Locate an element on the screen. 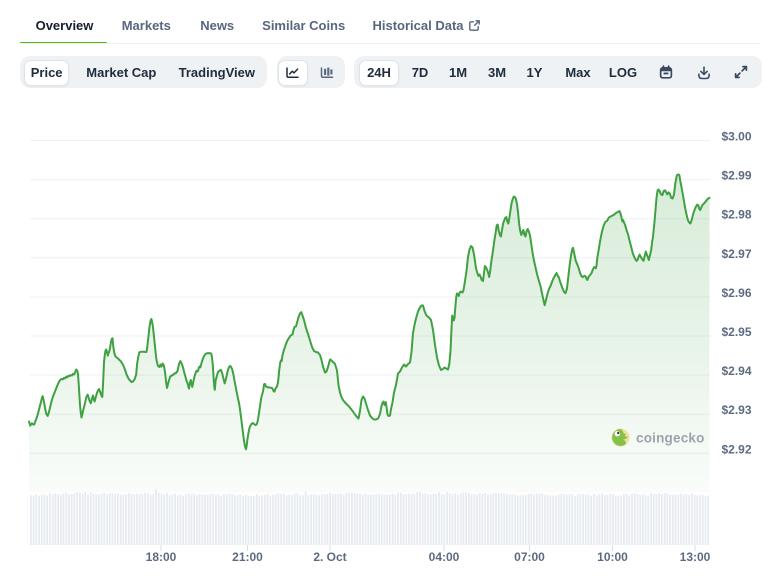 This screenshot has width=777, height=585. svg-text: $2.93 is located at coordinates (736, 410).